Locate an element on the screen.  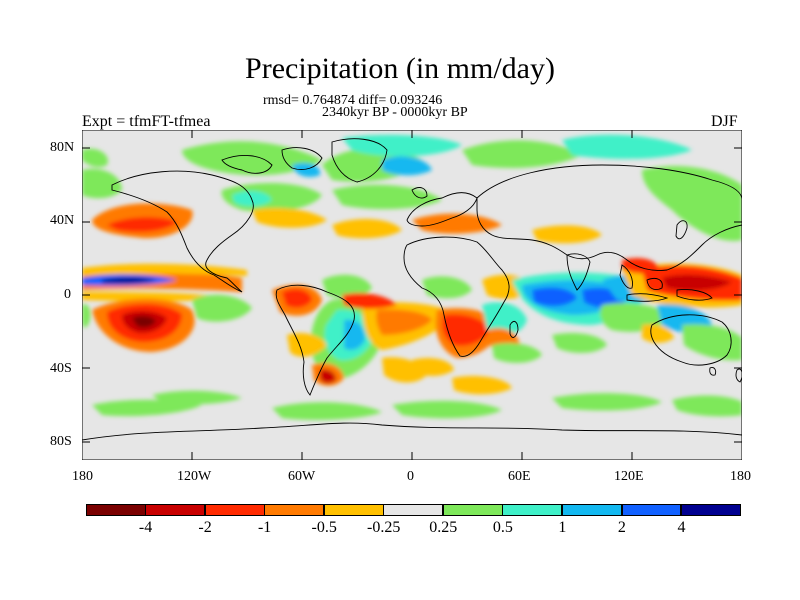
colorbar-label: 0.5 is located at coordinates (502, 527).